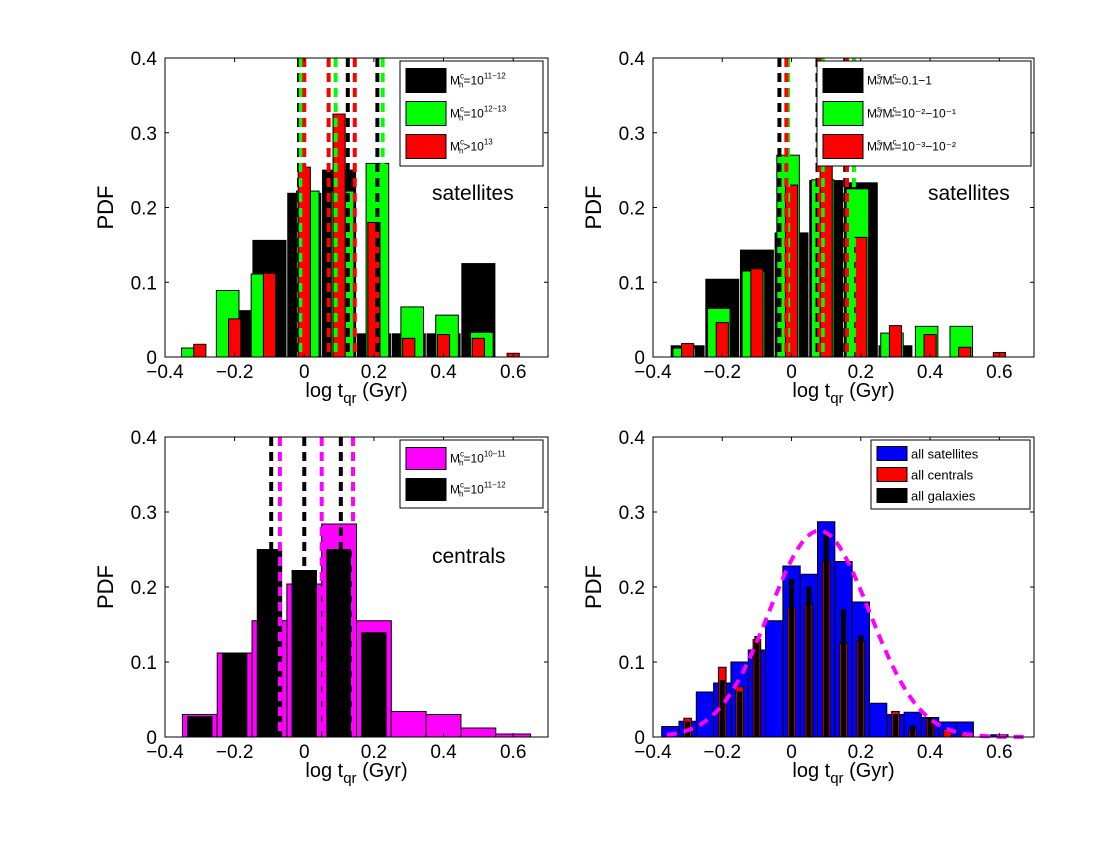 The height and width of the screenshot is (850, 1100). Describe the element at coordinates (943, 496) in the screenshot. I see `legend-label: all galaxies` at that location.